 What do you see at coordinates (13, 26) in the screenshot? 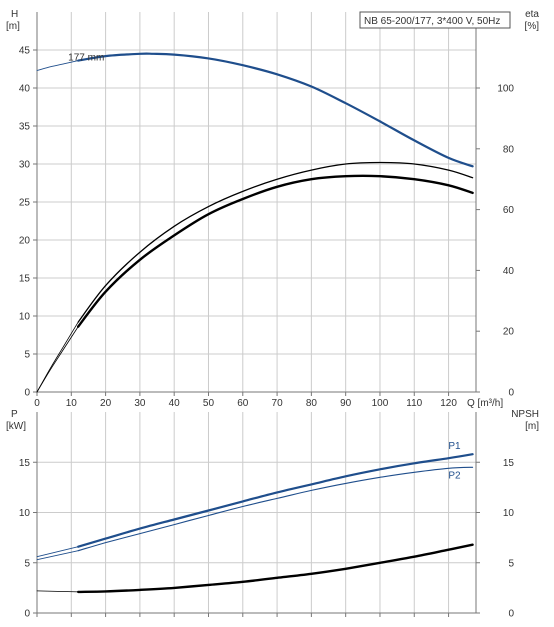
I see `left-axis-unit: [m]` at bounding box center [13, 26].